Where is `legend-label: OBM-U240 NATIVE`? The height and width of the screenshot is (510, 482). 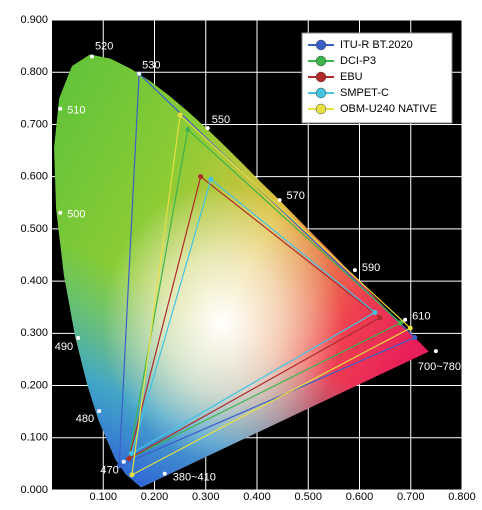 legend-label: OBM-U240 NATIVE is located at coordinates (388, 109).